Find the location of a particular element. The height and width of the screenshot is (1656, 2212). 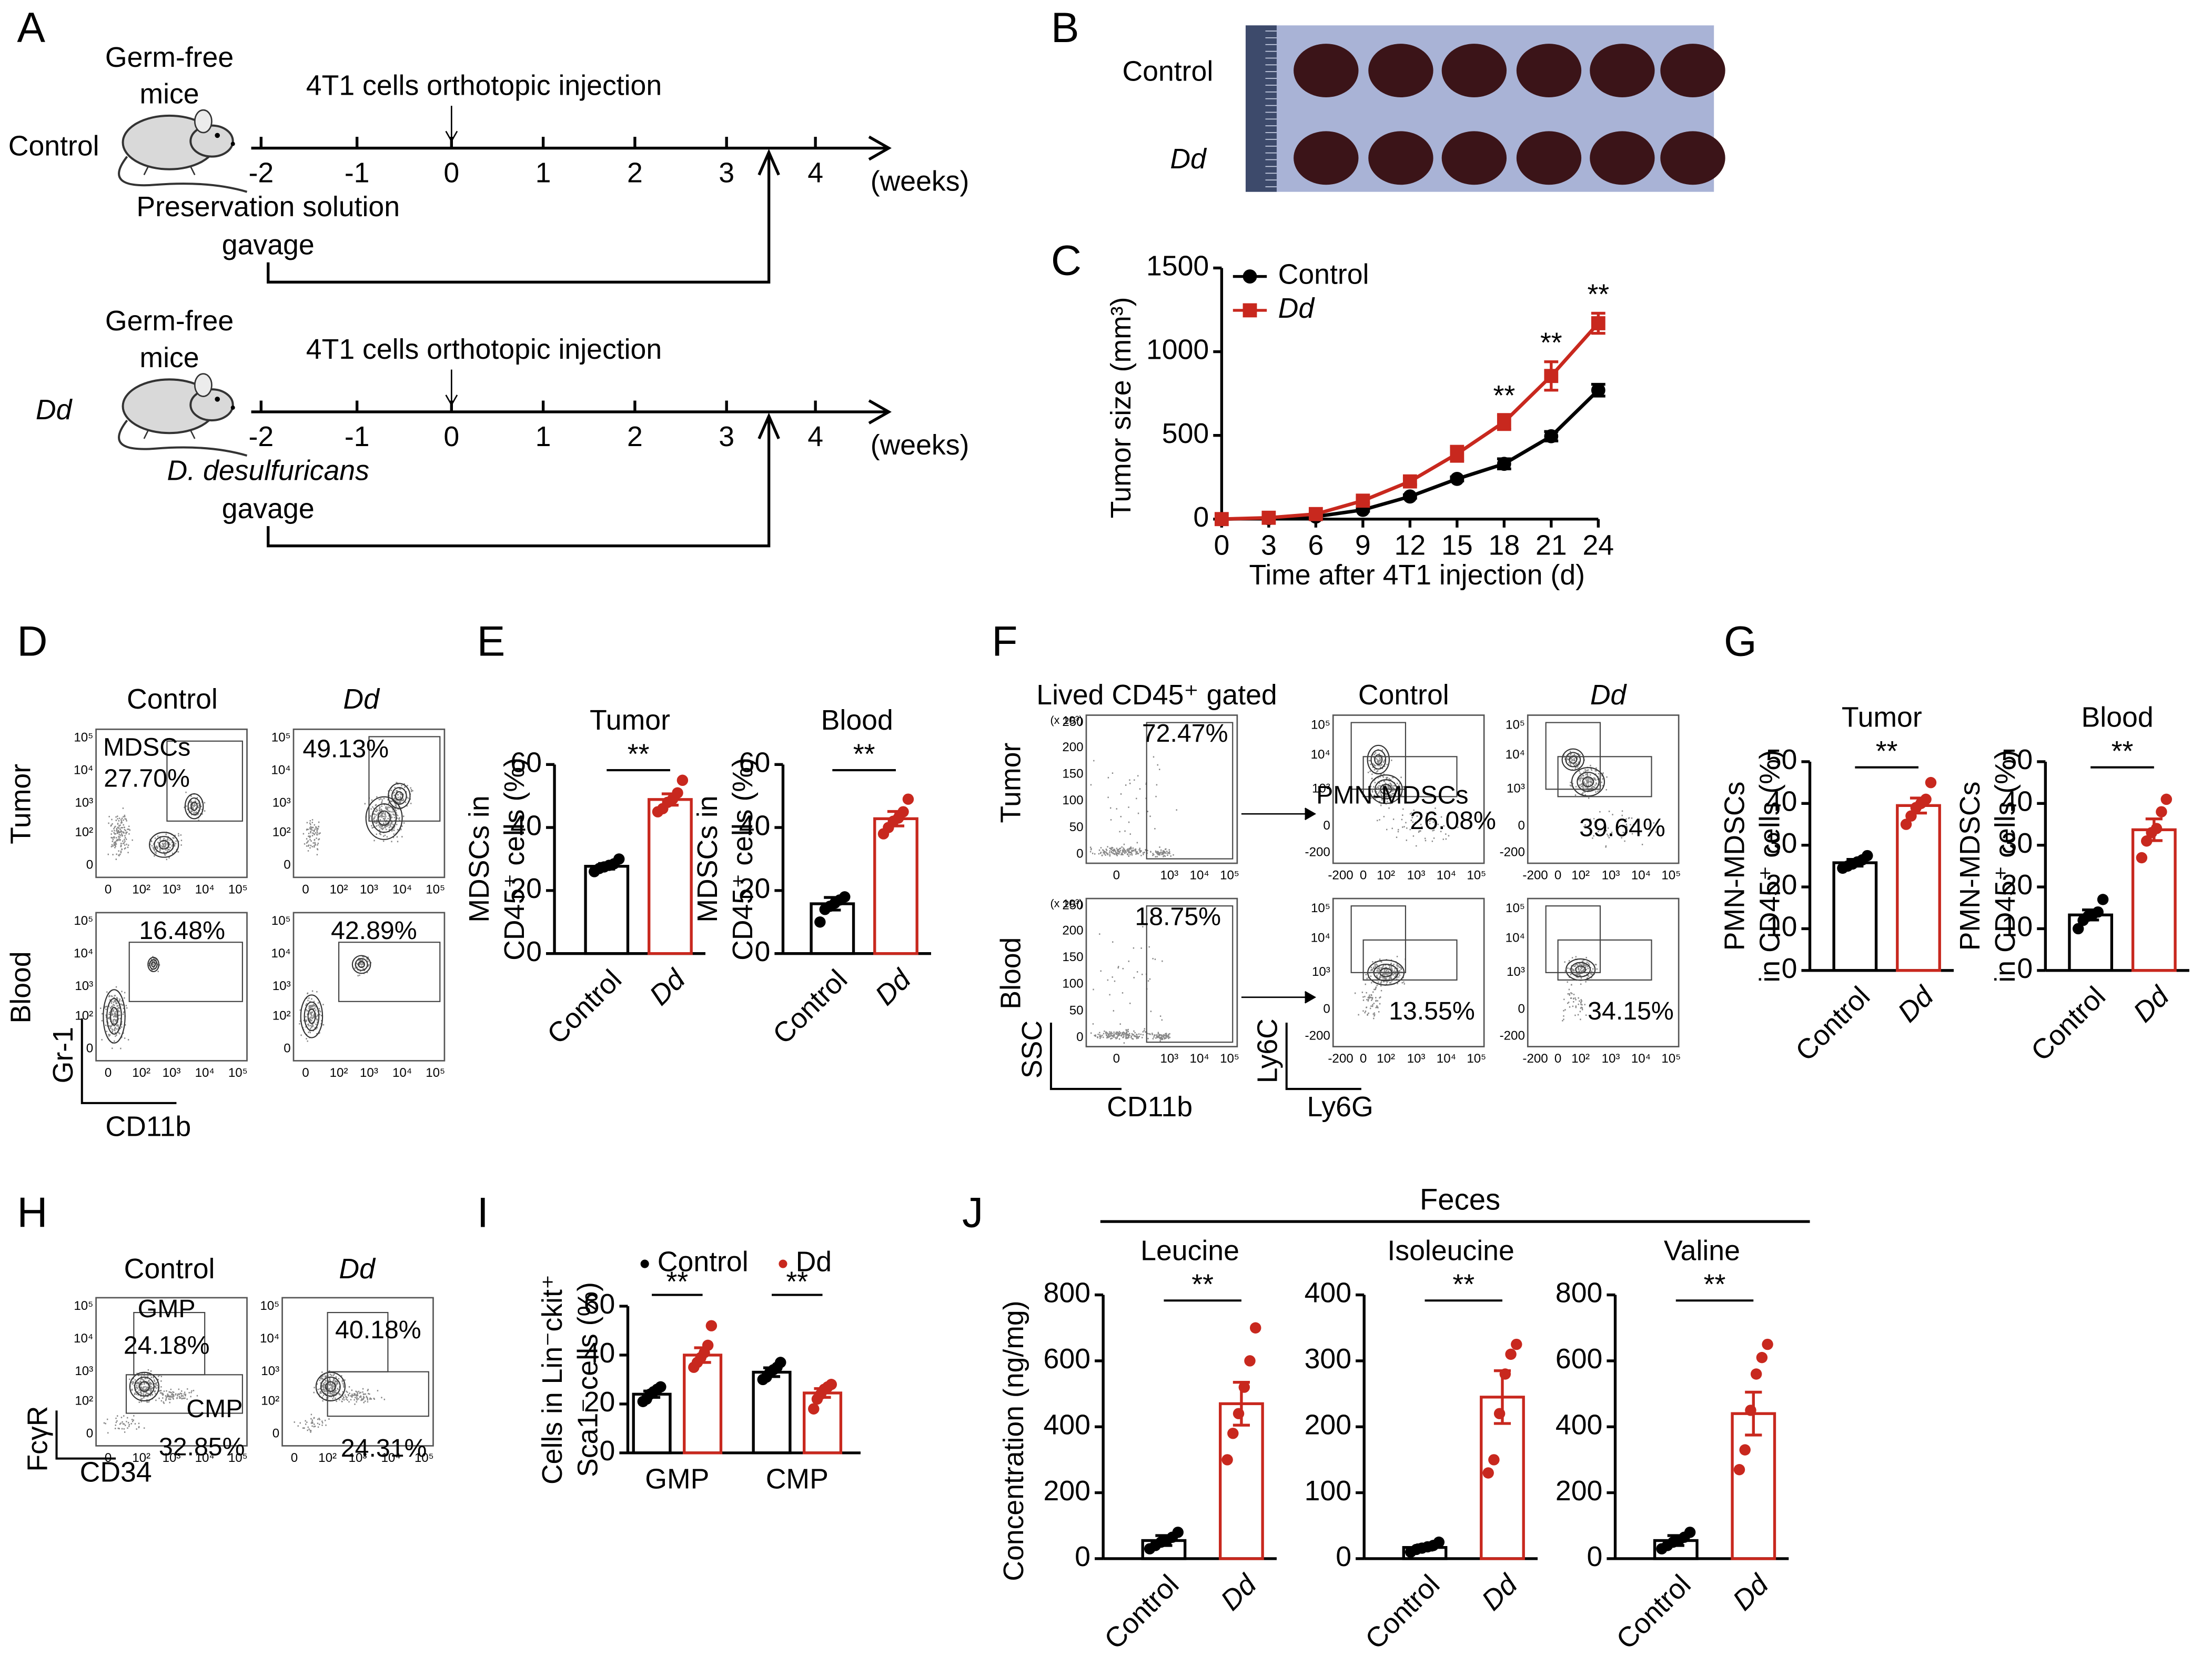

flow-x-tick-label: 10⁴ is located at coordinates (1200, 1059).